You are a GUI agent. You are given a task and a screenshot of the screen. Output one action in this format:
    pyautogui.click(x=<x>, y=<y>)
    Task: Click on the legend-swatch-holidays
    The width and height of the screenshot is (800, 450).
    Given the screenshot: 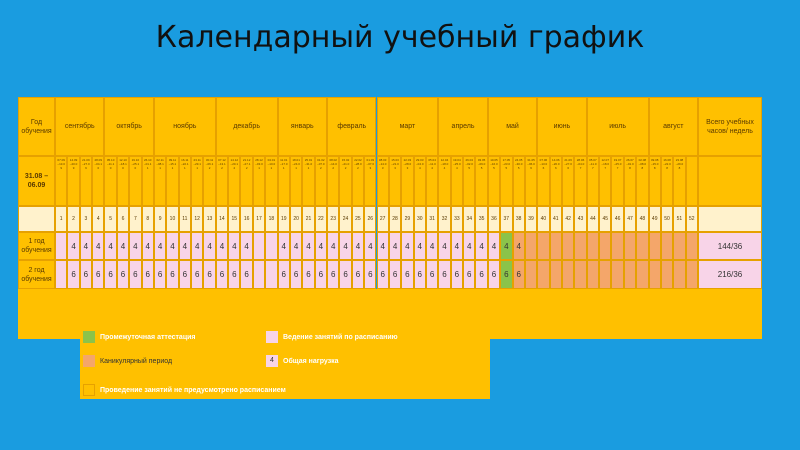 What is the action you would take?
    pyautogui.click(x=89, y=361)
    